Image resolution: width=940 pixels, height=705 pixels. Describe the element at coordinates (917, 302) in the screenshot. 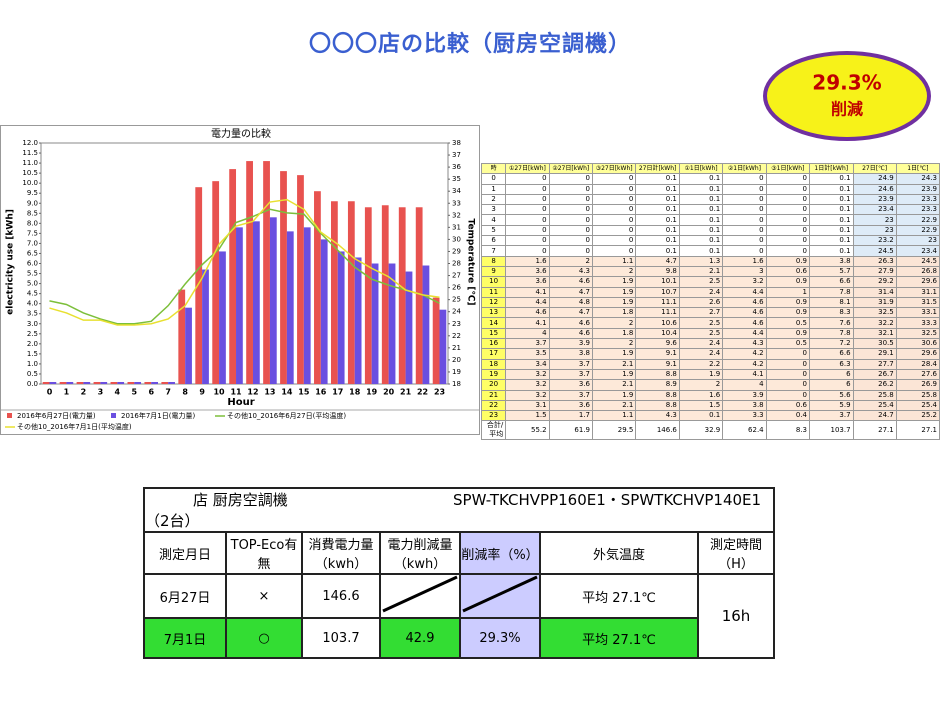

I see `cell: 31.5` at that location.